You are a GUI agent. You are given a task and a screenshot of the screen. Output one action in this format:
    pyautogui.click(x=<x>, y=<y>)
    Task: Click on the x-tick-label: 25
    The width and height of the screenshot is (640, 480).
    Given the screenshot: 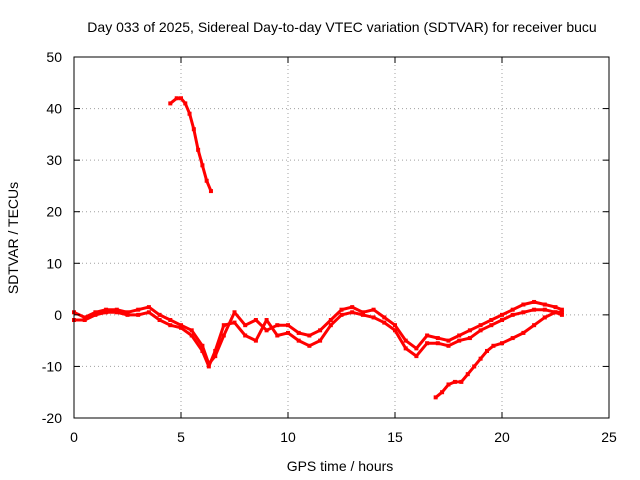 What is the action you would take?
    pyautogui.click(x=609, y=437)
    